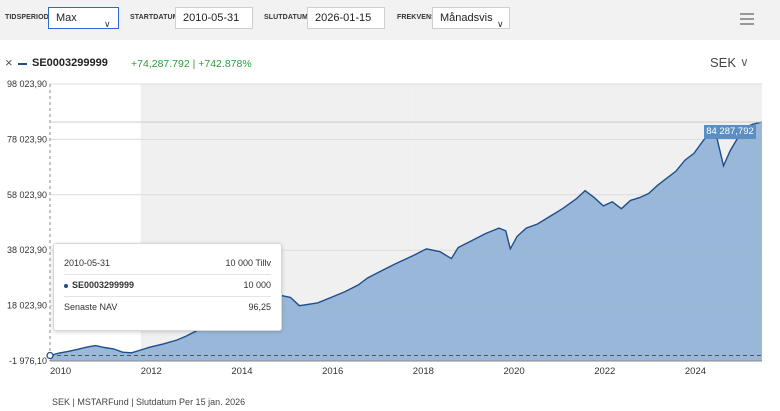 The image size is (780, 411). I want to click on tooltip-series: SE0003299999, so click(99, 285).